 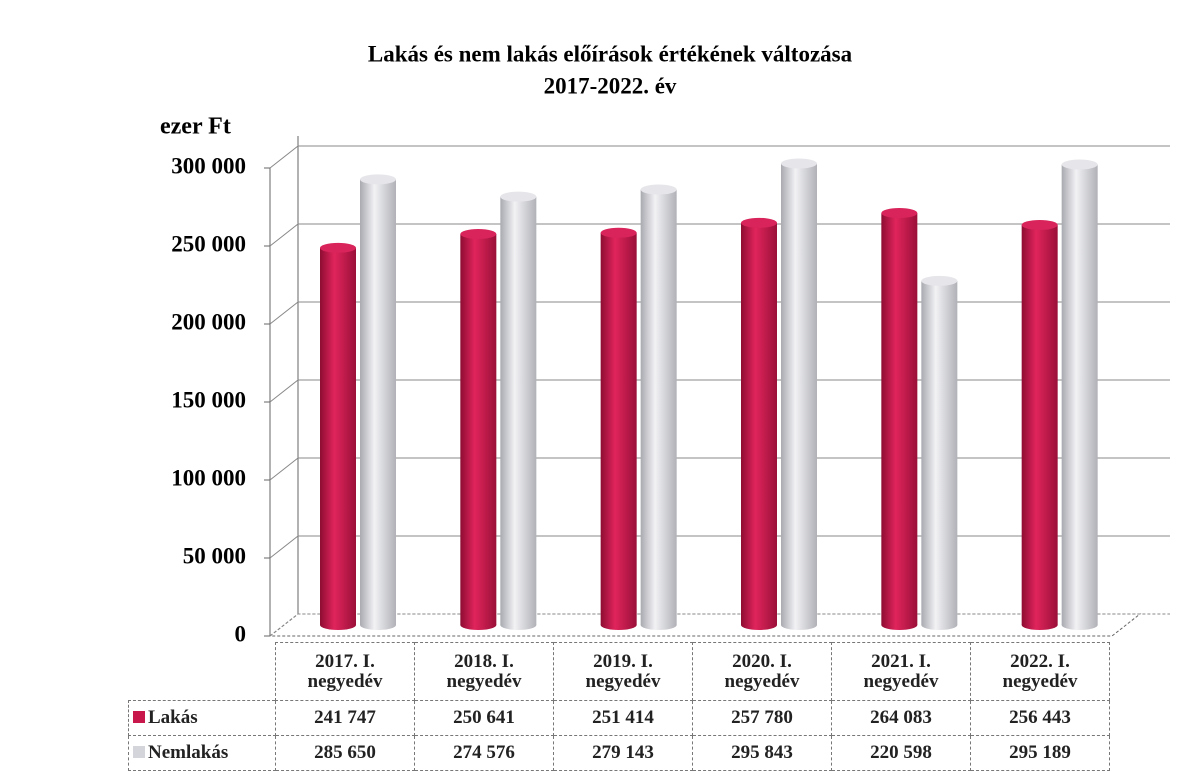 I want to click on legend-label: Nemlakás, so click(x=188, y=752).